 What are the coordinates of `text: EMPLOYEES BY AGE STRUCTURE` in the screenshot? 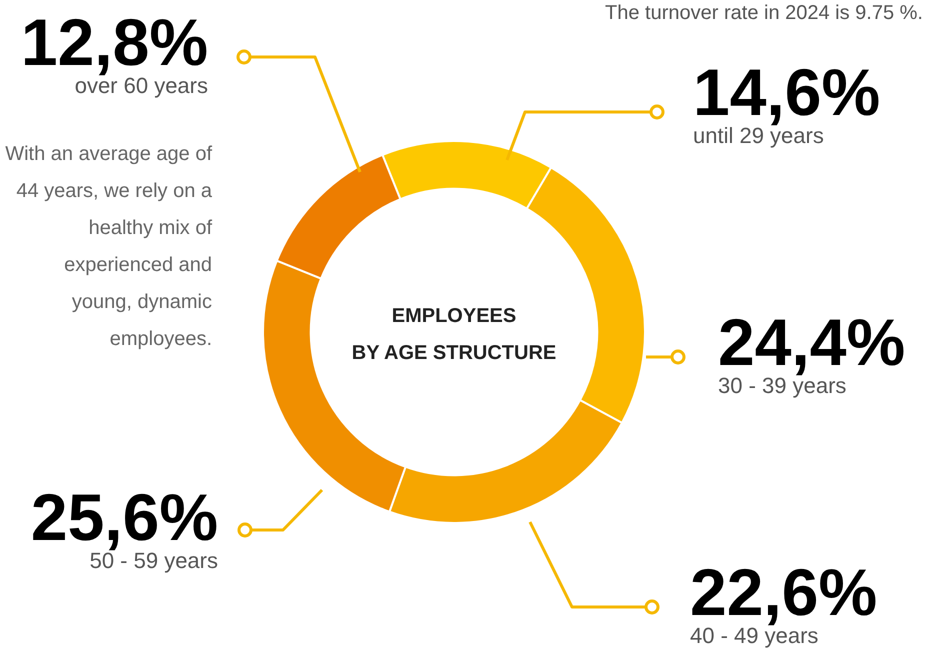 It's located at (454, 335).